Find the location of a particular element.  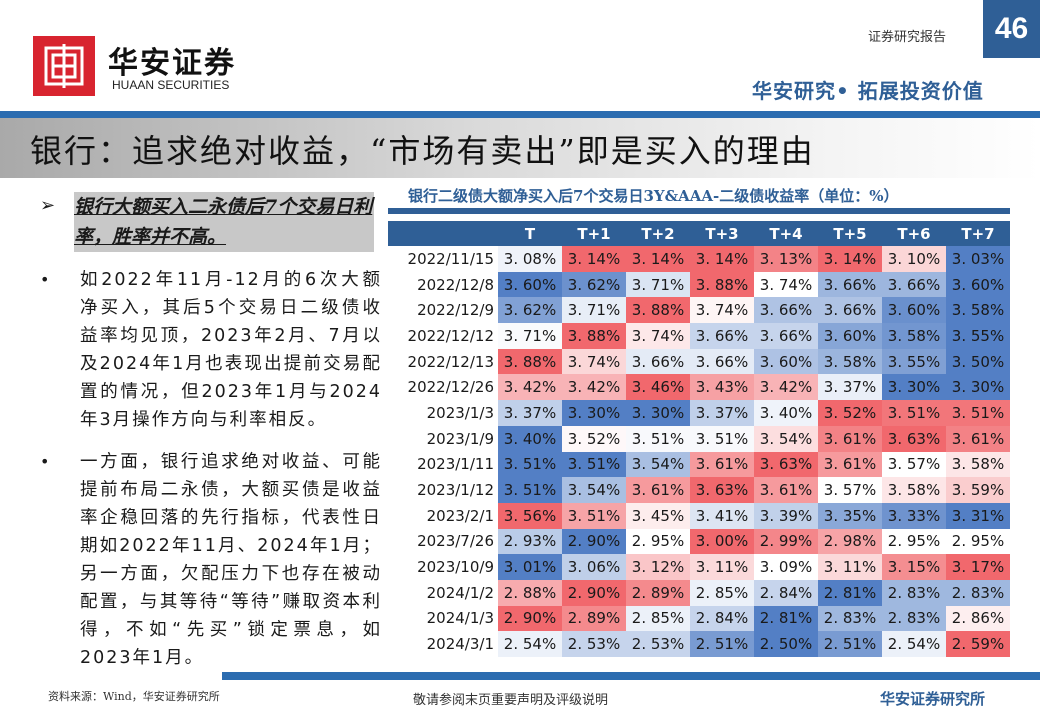

heat-cell: 3. 01% is located at coordinates (530, 567).